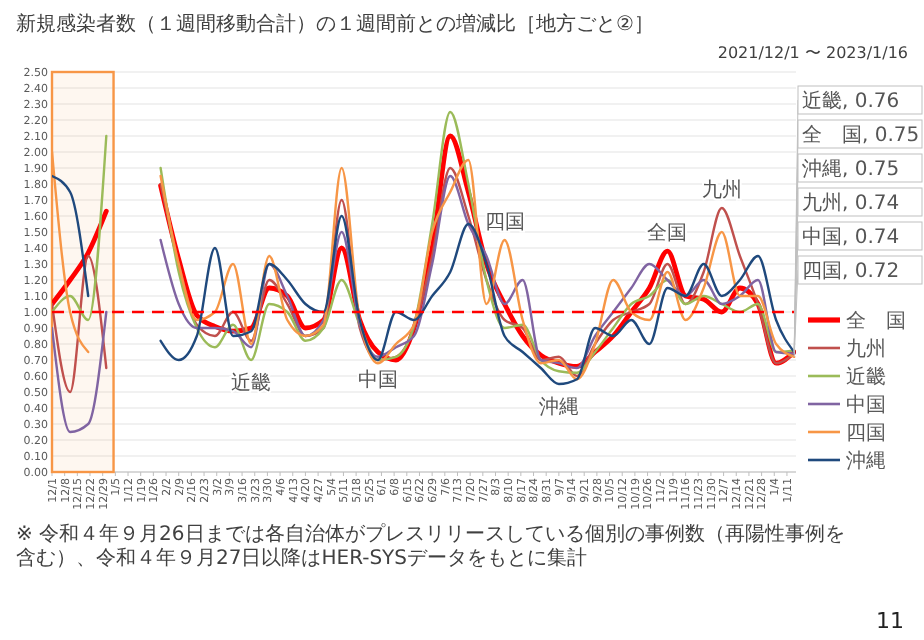 This screenshot has height=640, width=924. Describe the element at coordinates (851, 203) in the screenshot. I see `annotation: 九州, 0.74` at that location.